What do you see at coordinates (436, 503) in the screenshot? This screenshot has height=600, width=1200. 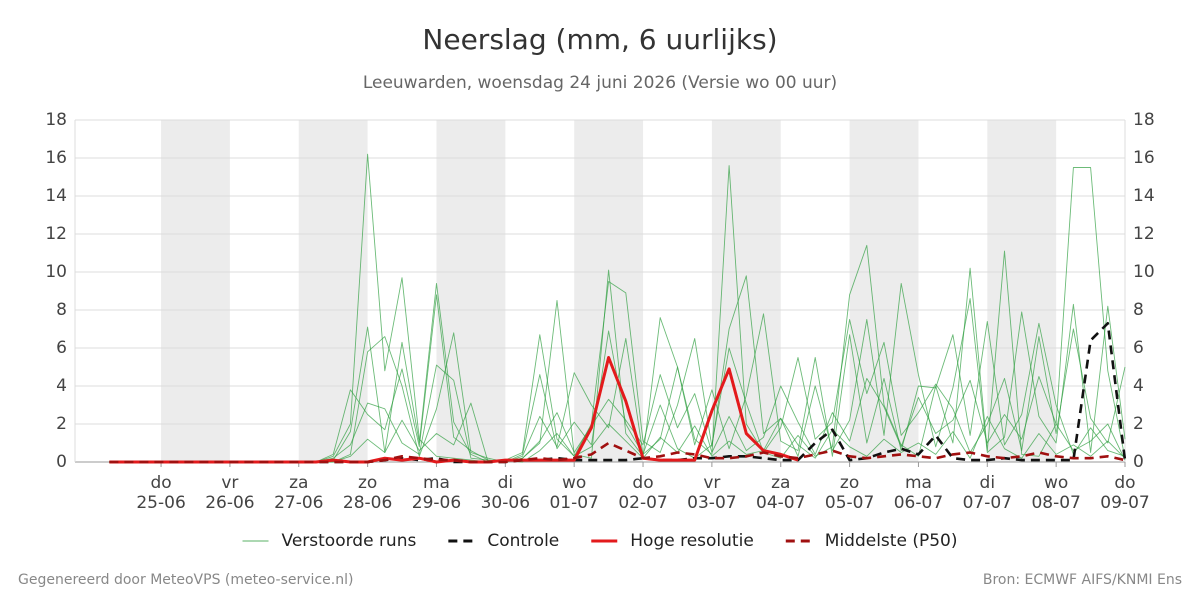 I see `x-tick-label: 29-06` at bounding box center [436, 503].